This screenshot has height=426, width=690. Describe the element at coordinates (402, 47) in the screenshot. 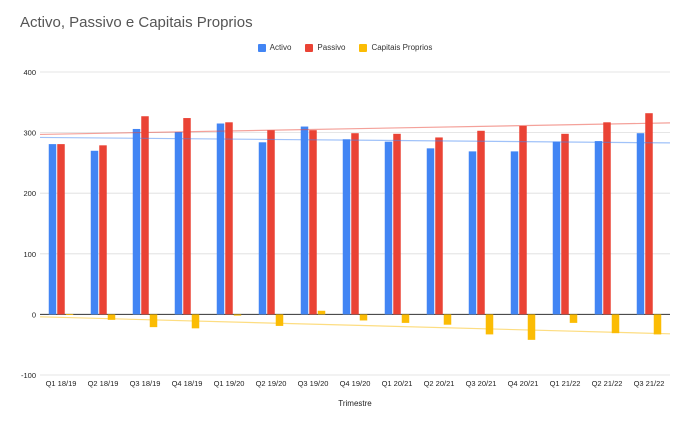

I see `legend-label: Capitais Proprios` at that location.